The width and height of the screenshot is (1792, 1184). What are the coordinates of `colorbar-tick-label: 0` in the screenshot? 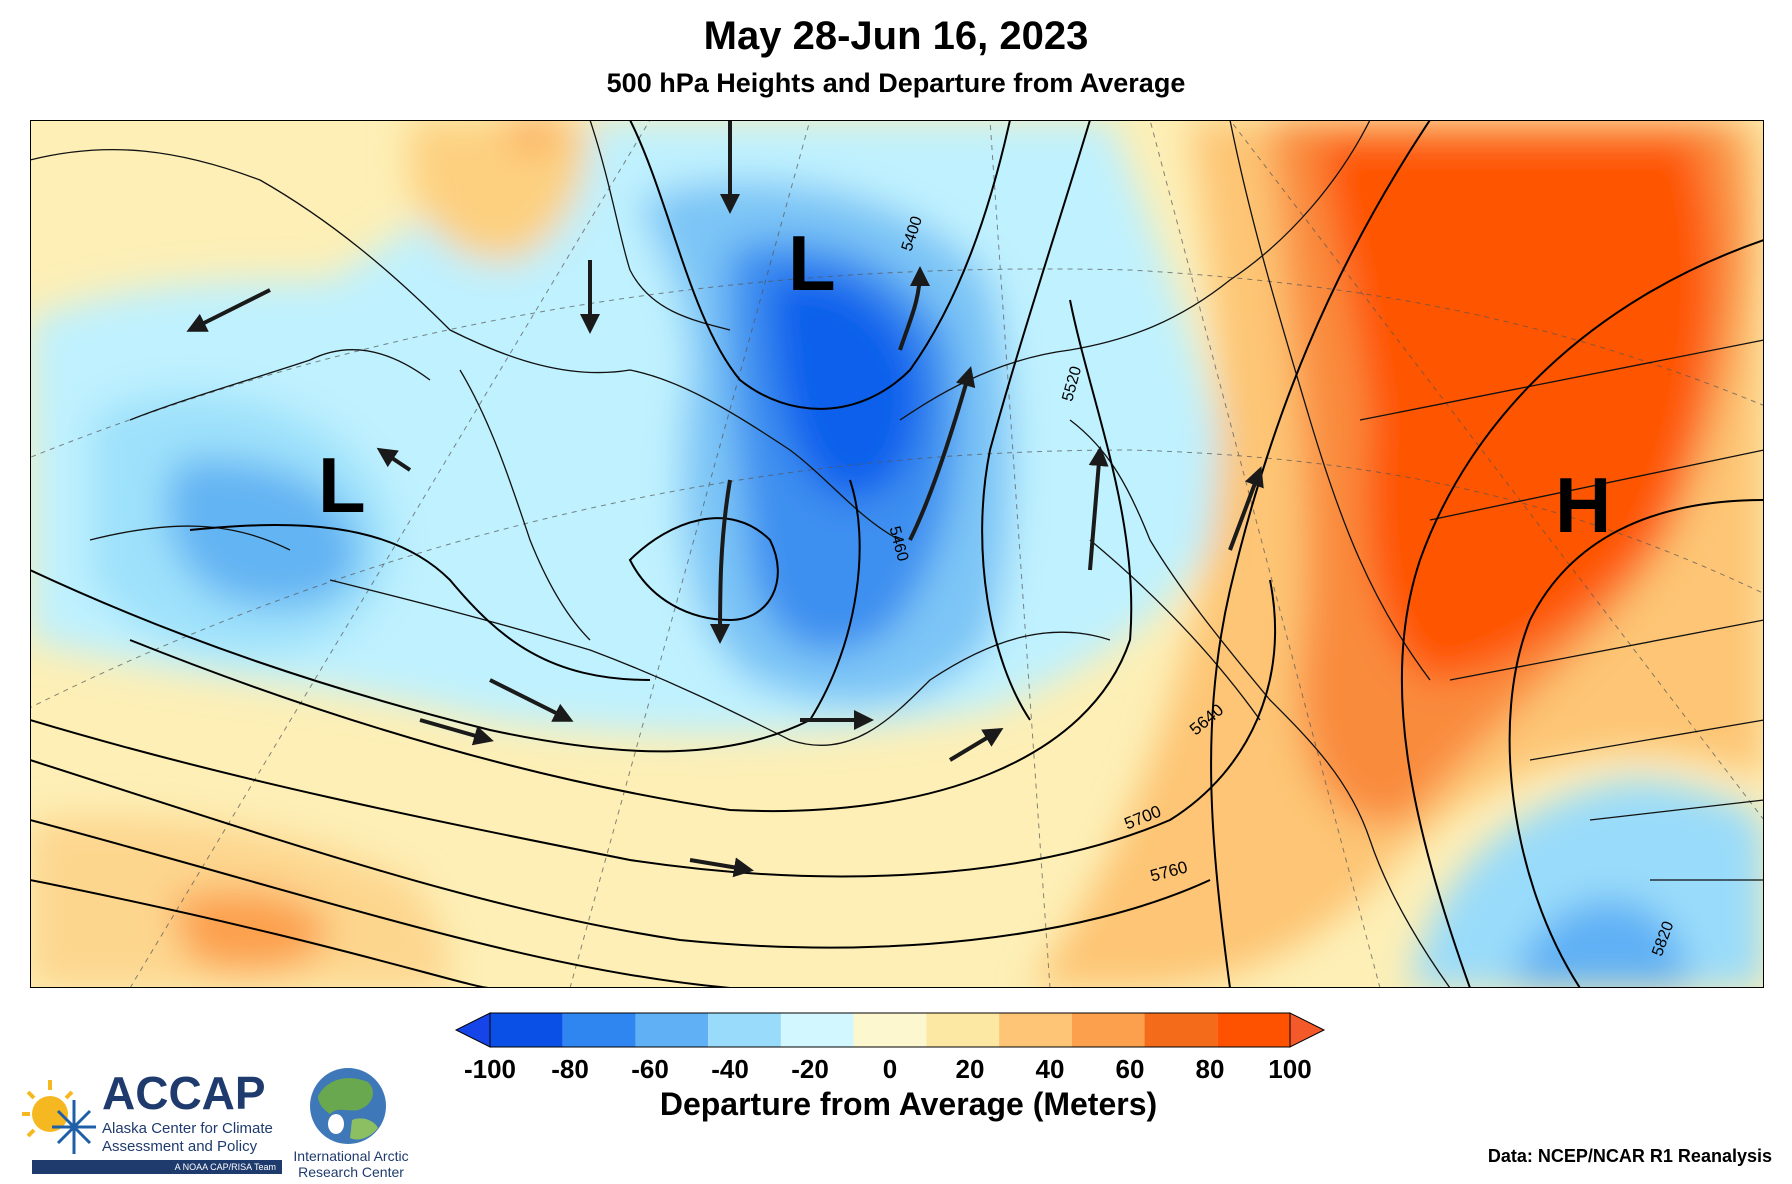 It's located at (890, 1069).